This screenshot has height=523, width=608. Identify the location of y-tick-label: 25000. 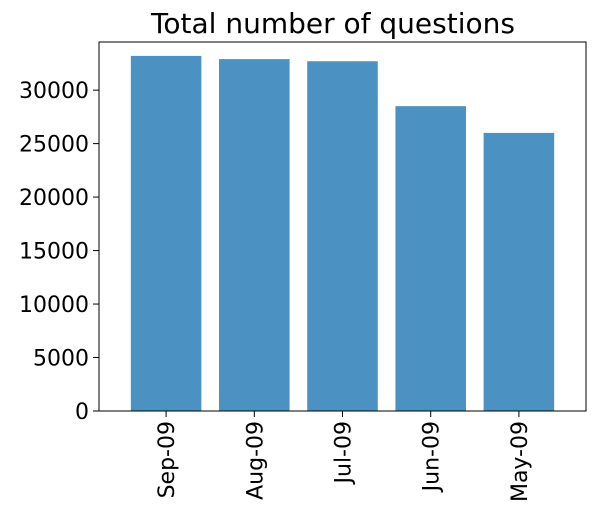
(54, 145).